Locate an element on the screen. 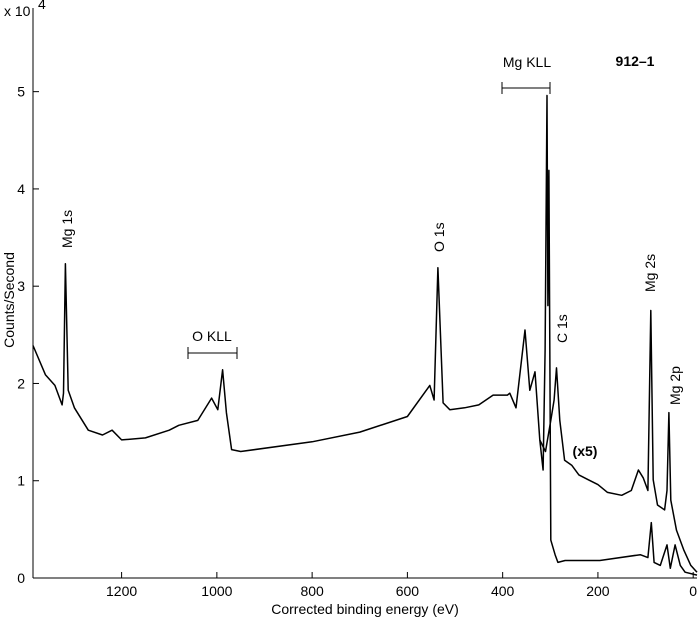 This screenshot has height=627, width=700. peak-annotation: O 1s is located at coordinates (439, 237).